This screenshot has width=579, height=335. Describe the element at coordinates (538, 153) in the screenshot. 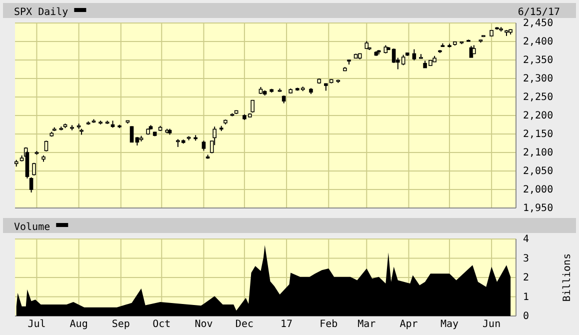

I see `y-tick-label: 2,100` at that location.